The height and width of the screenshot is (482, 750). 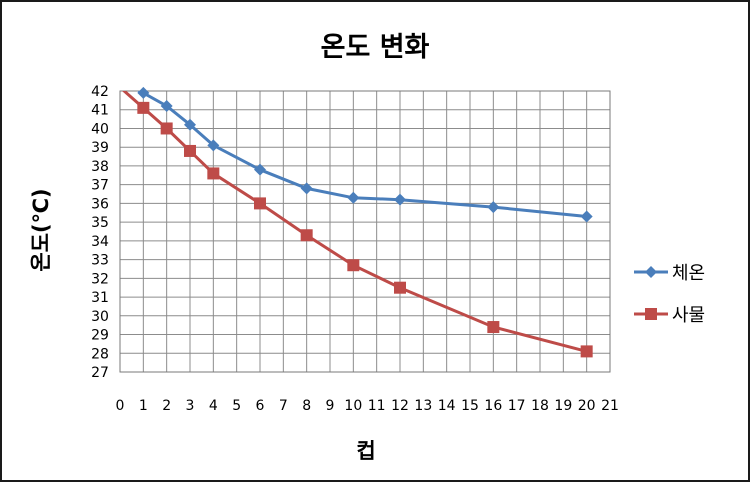 I want to click on x-tick-label: 4, so click(x=213, y=406).